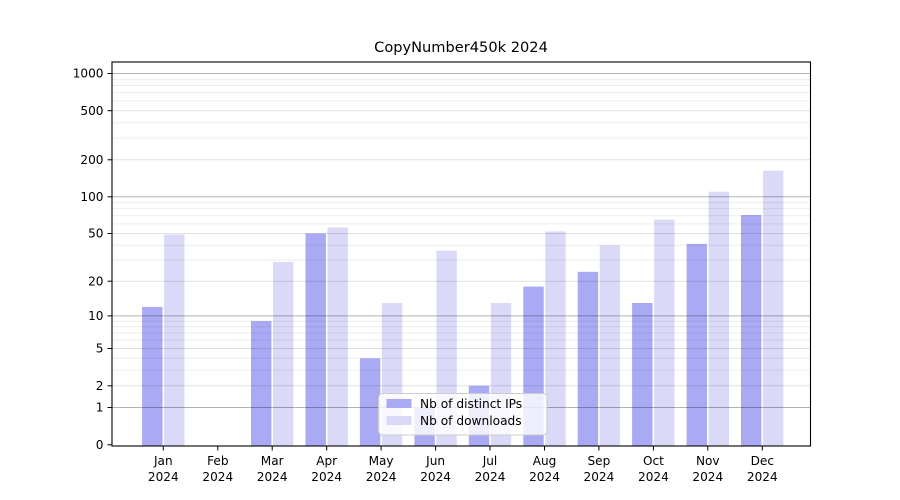 This screenshot has height=500, width=900. What do you see at coordinates (217, 477) in the screenshot?
I see `x-tick-label-year-feb: 2024` at bounding box center [217, 477].